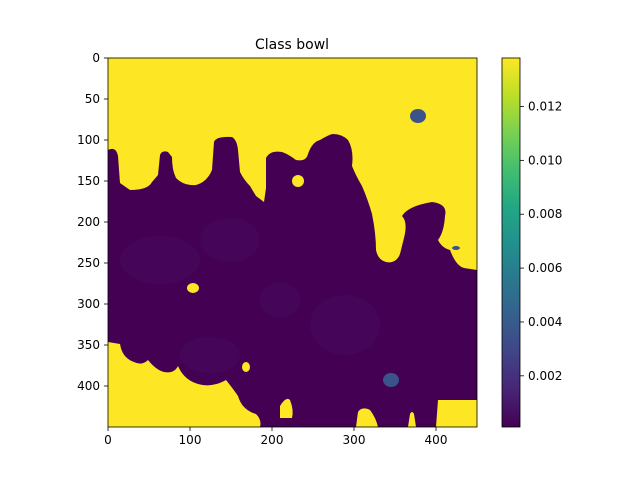 The width and height of the screenshot is (640, 484). What do you see at coordinates (88, 222) in the screenshot?
I see `y-tick-label: 200` at bounding box center [88, 222].